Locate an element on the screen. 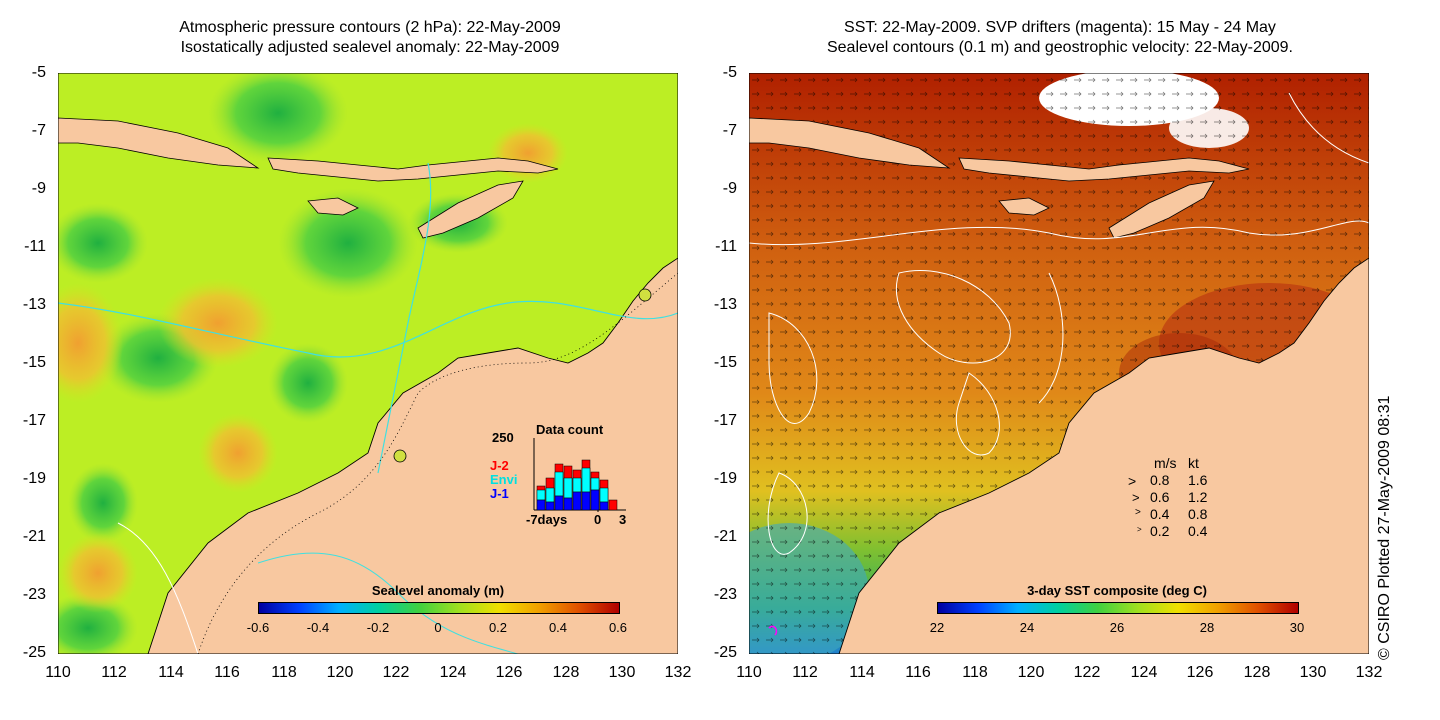 The image size is (1440, 720). longitude-label: 124 is located at coordinates (1144, 672).